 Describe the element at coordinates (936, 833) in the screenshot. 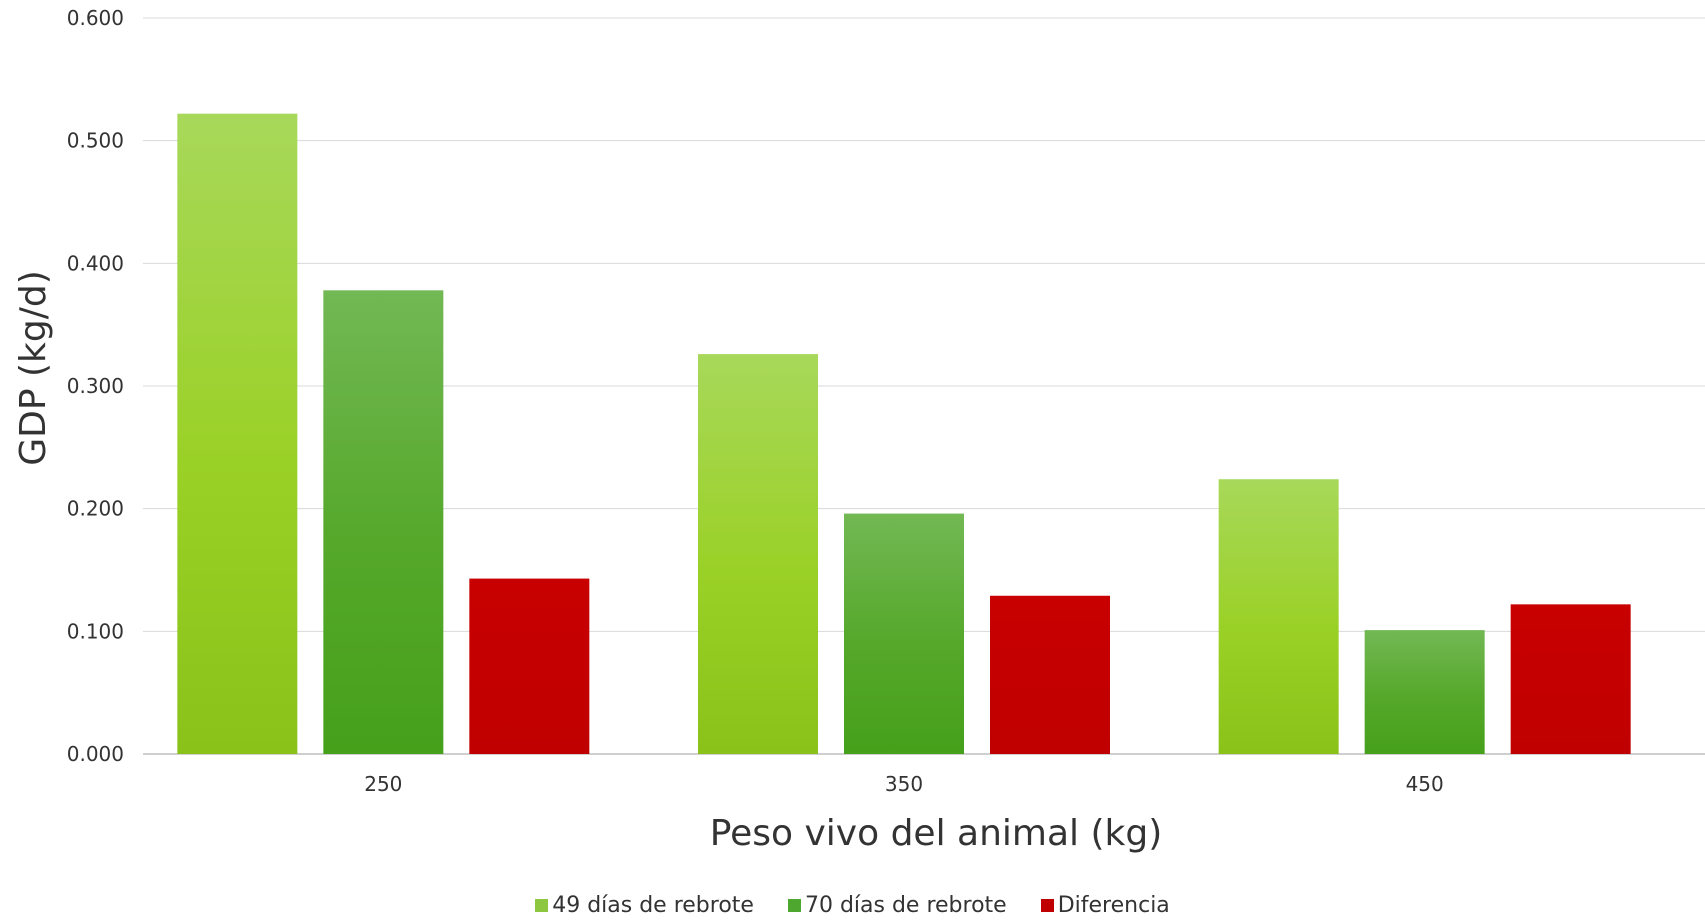

I see `x-axis-title: Peso vivo del animal (kg)` at that location.